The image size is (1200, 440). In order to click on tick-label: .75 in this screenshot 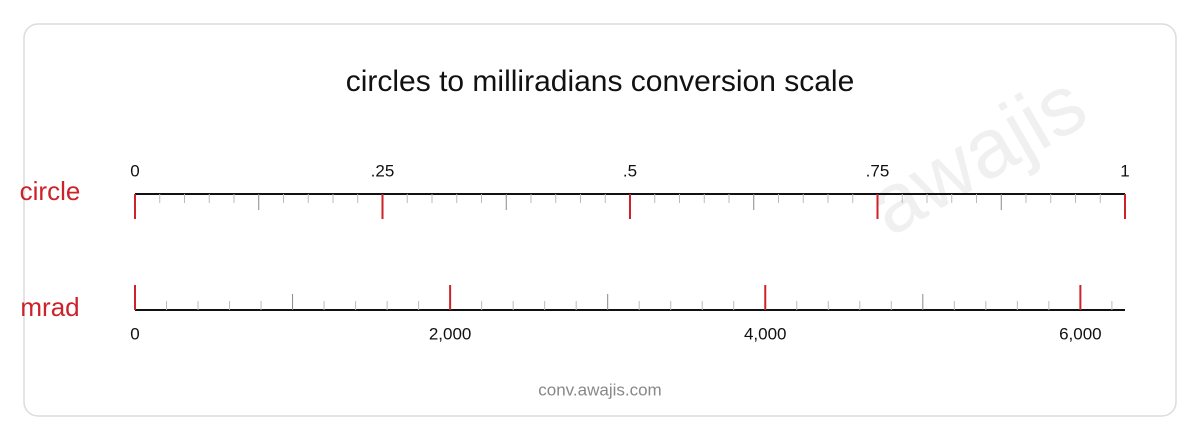, I will do `click(878, 170)`.